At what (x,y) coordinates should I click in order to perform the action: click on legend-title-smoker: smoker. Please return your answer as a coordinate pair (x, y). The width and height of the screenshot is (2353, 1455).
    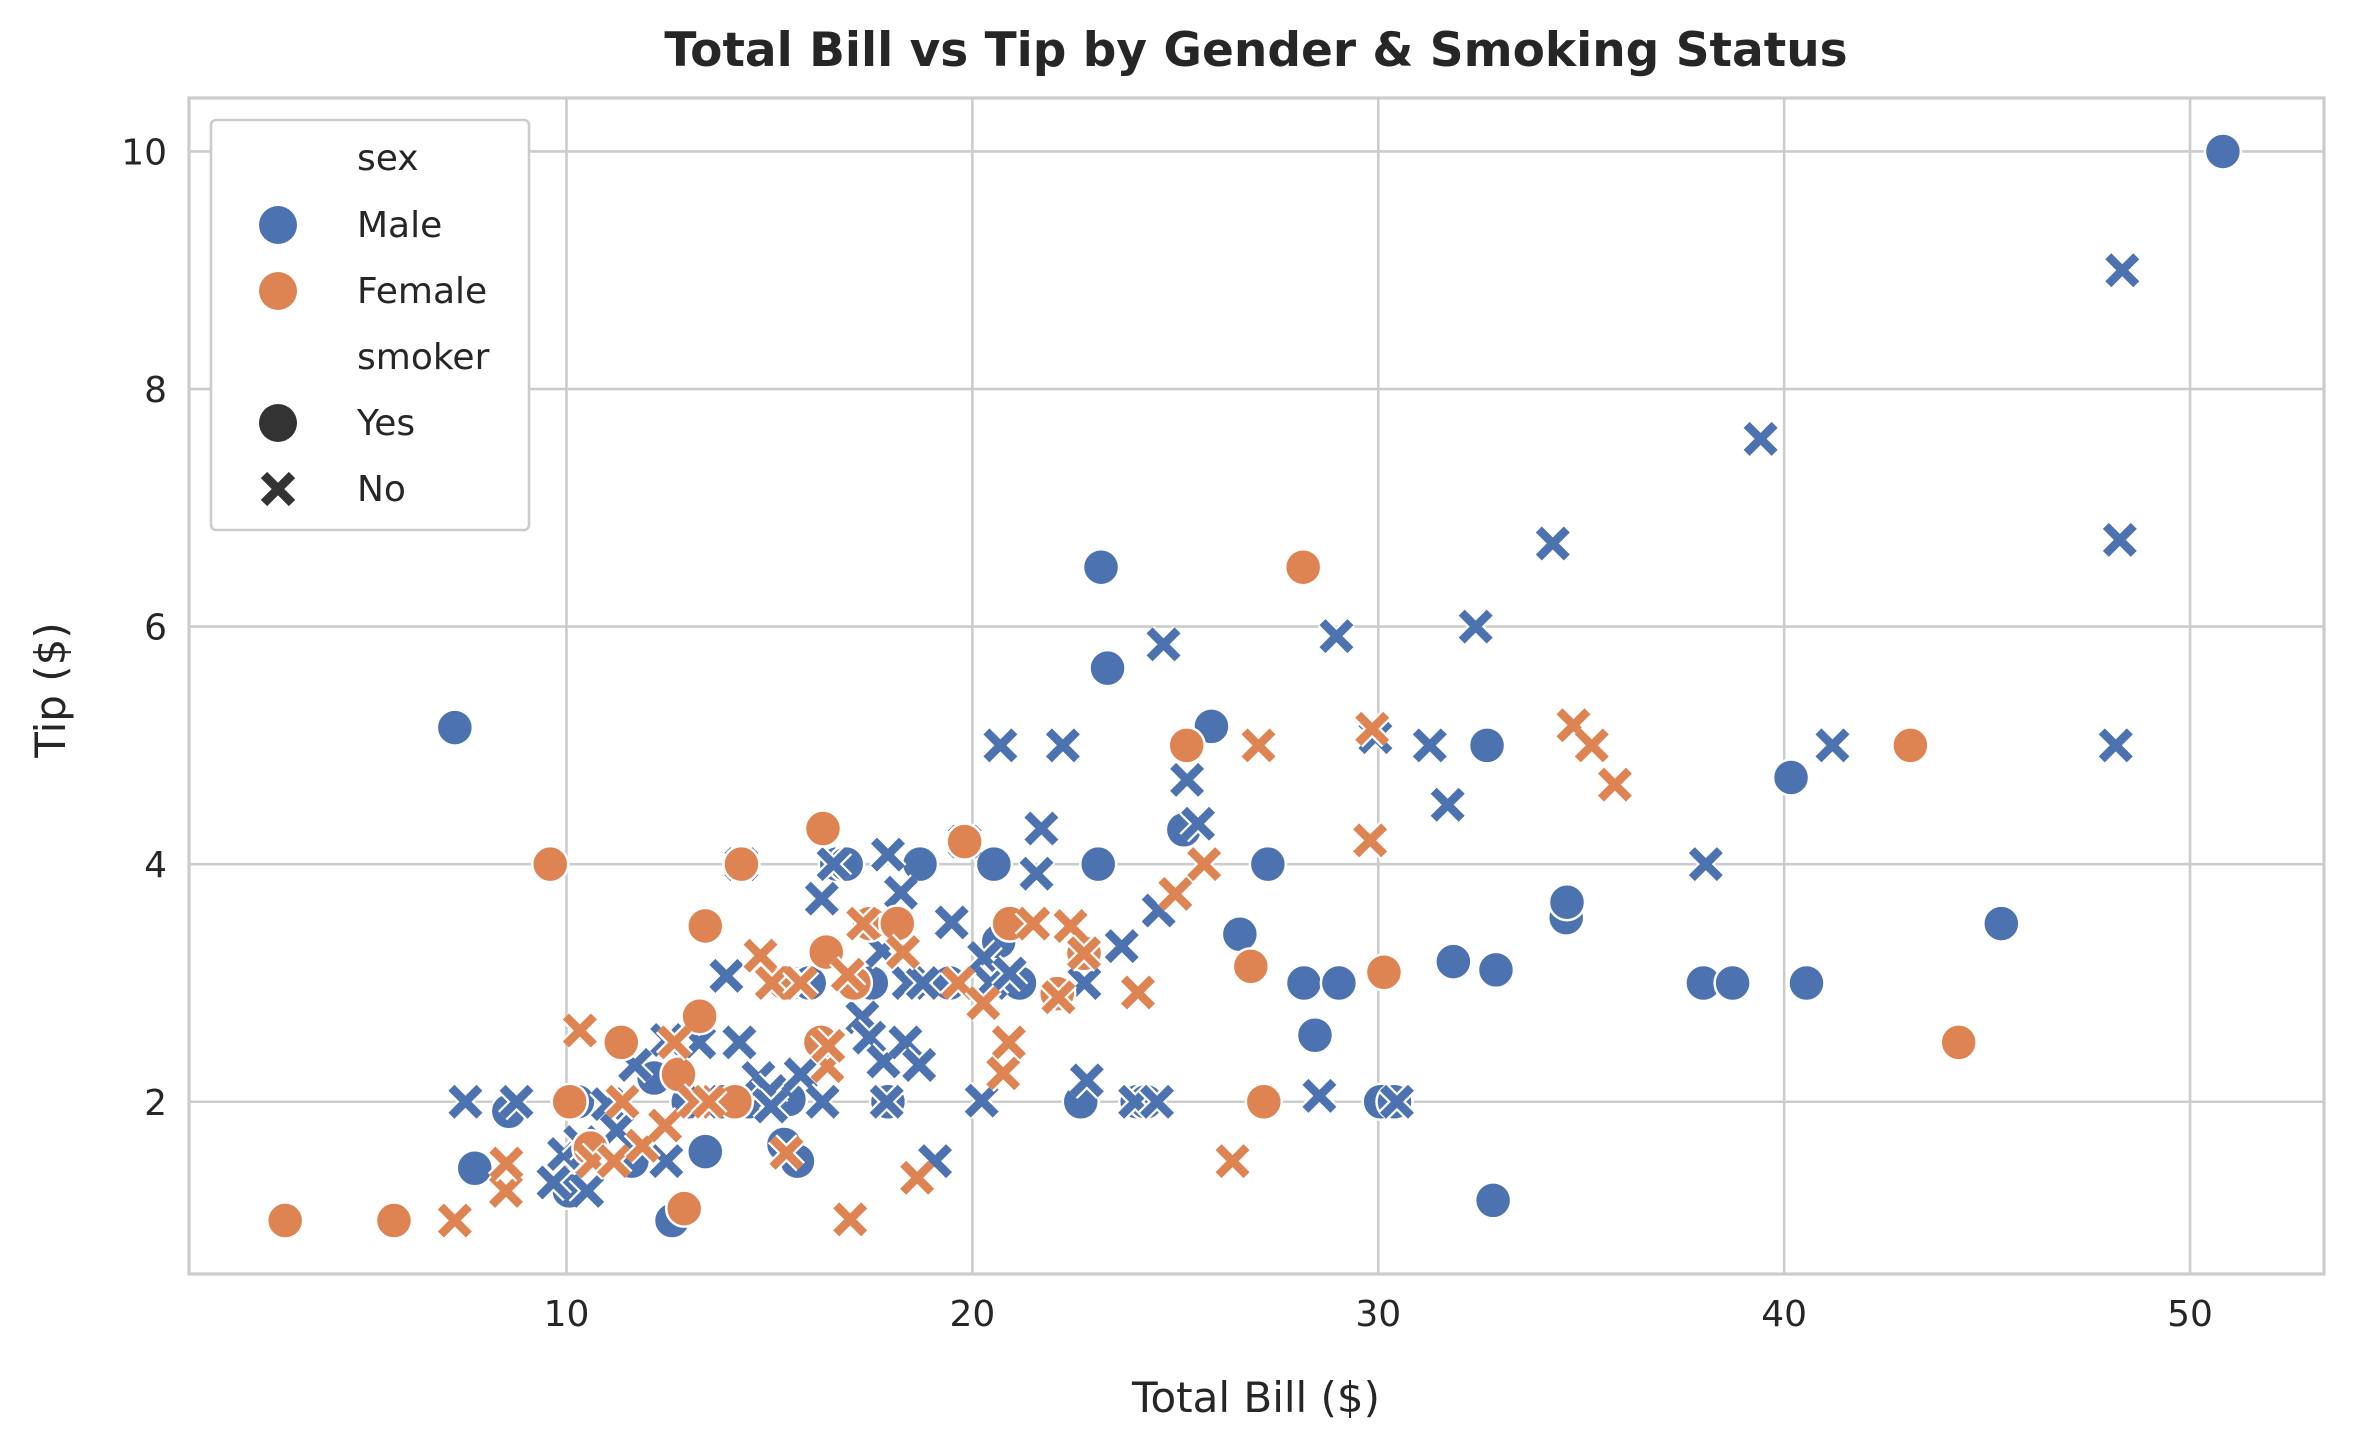
    Looking at the image, I should click on (423, 357).